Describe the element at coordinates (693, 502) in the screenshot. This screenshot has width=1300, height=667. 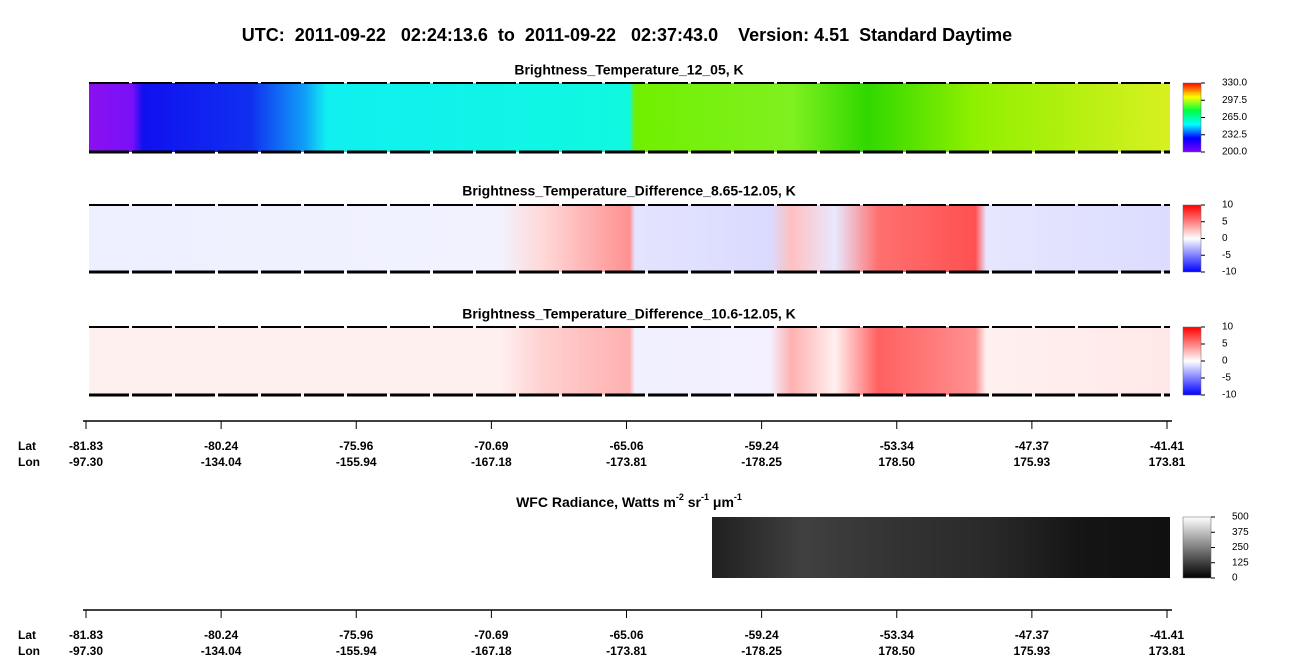
I see `title-part: sr` at that location.